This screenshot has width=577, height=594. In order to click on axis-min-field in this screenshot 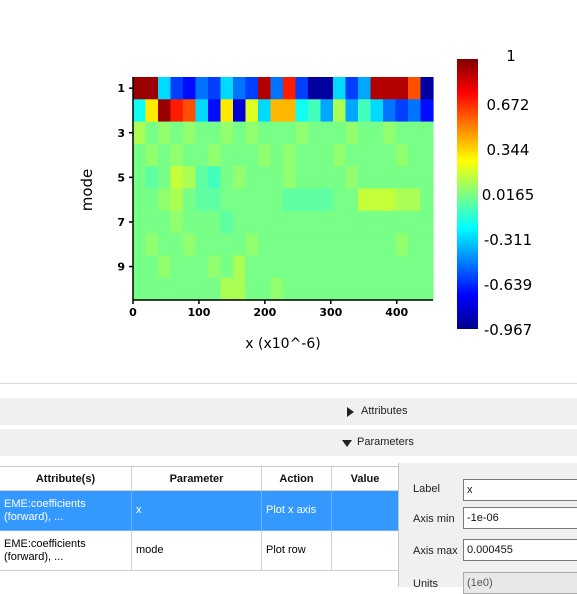, I will do `click(520, 518)`.